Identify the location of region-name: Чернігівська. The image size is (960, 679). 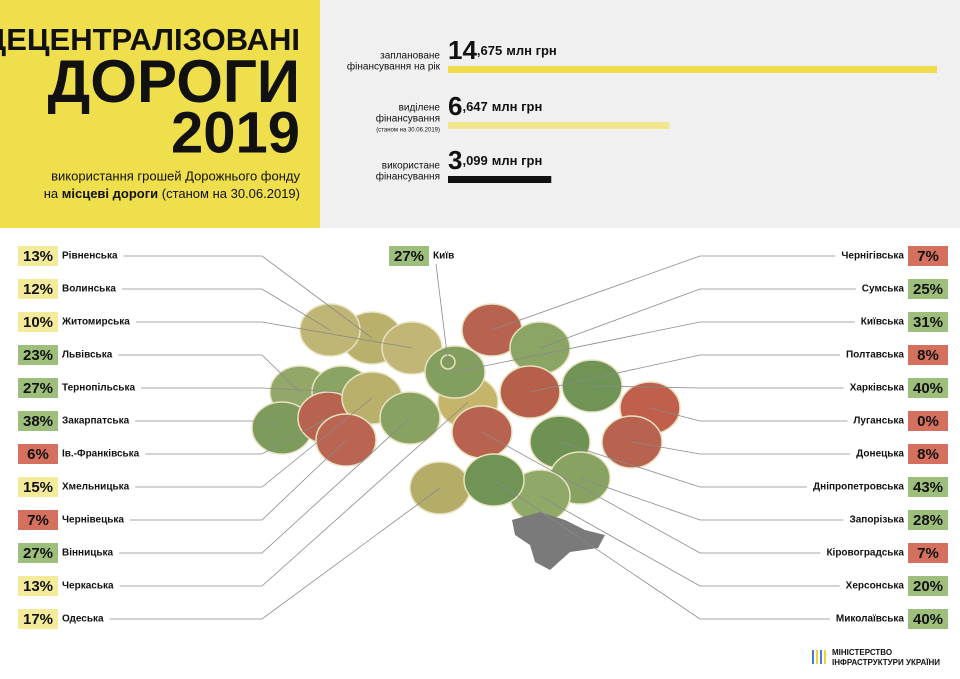
(872, 256).